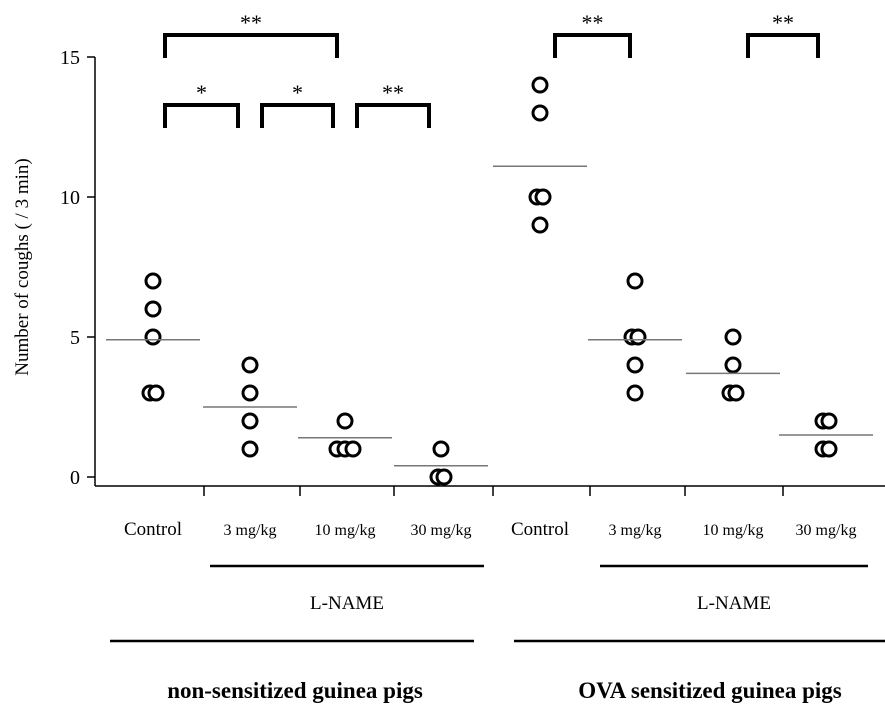  I want to click on y-tick-label: 15, so click(70, 58).